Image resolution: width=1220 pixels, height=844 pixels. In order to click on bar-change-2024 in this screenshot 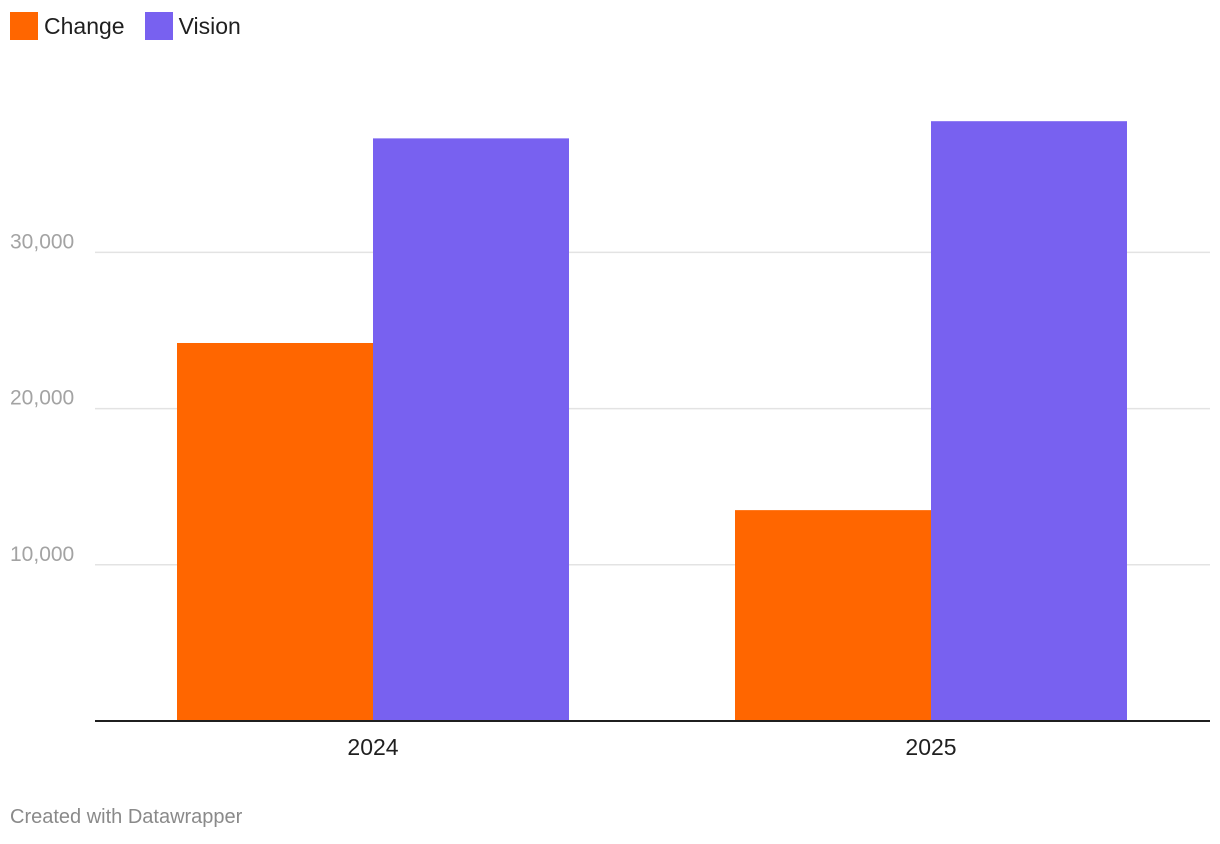, I will do `click(275, 531)`.